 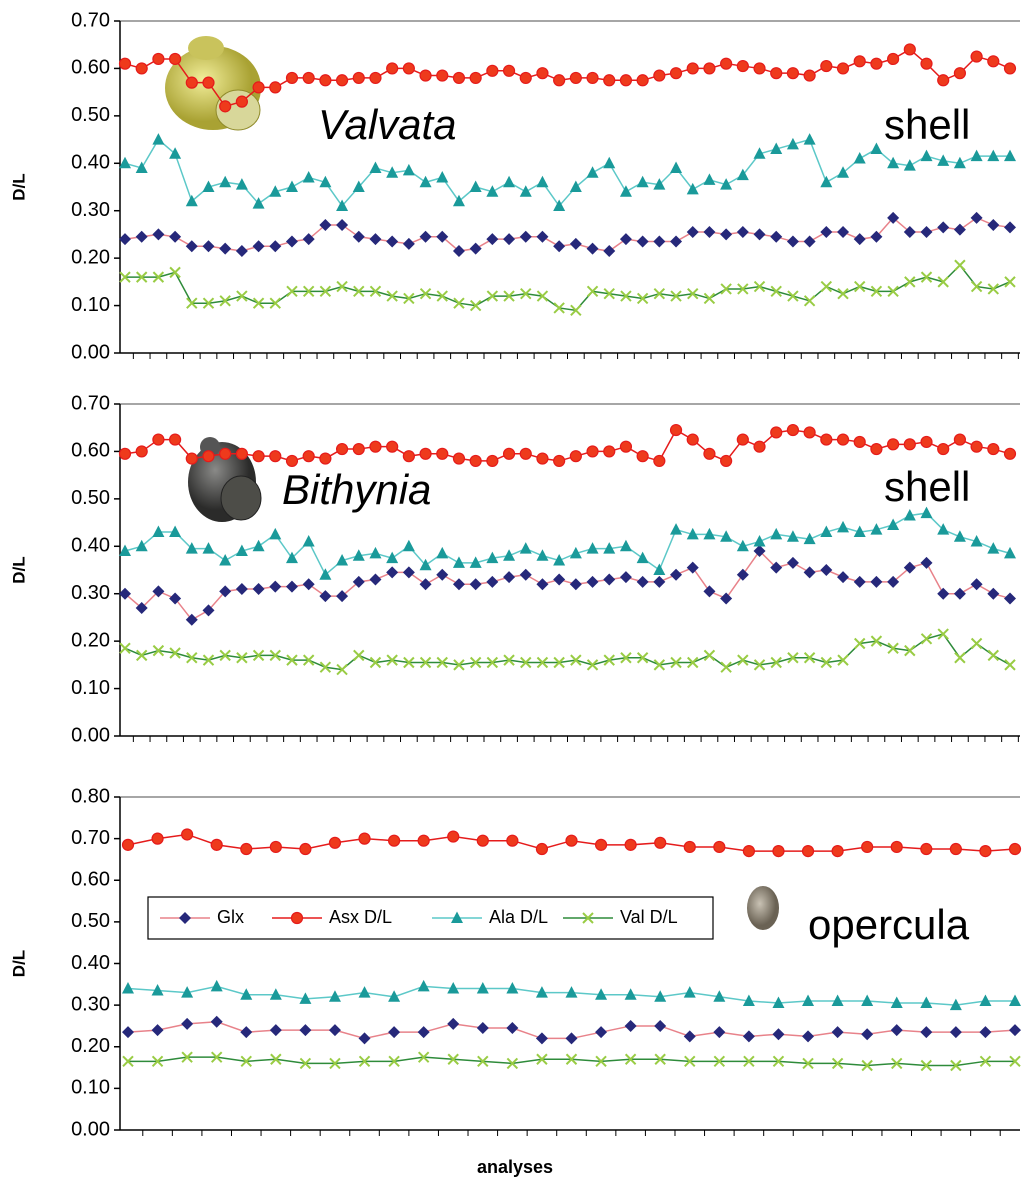 What do you see at coordinates (588, 918) in the screenshot?
I see `legend-marker` at bounding box center [588, 918].